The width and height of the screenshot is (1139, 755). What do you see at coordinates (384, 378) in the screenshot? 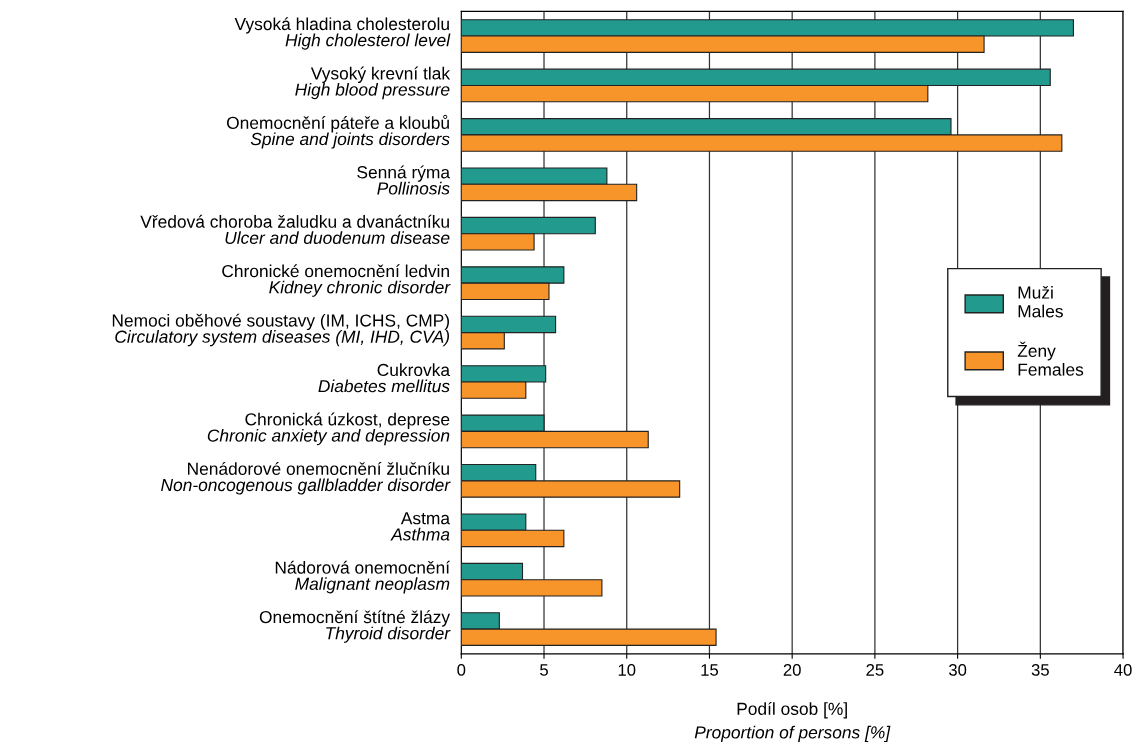
I see `y-tick-label: Cukrovka Diabetes mellitus` at bounding box center [384, 378].